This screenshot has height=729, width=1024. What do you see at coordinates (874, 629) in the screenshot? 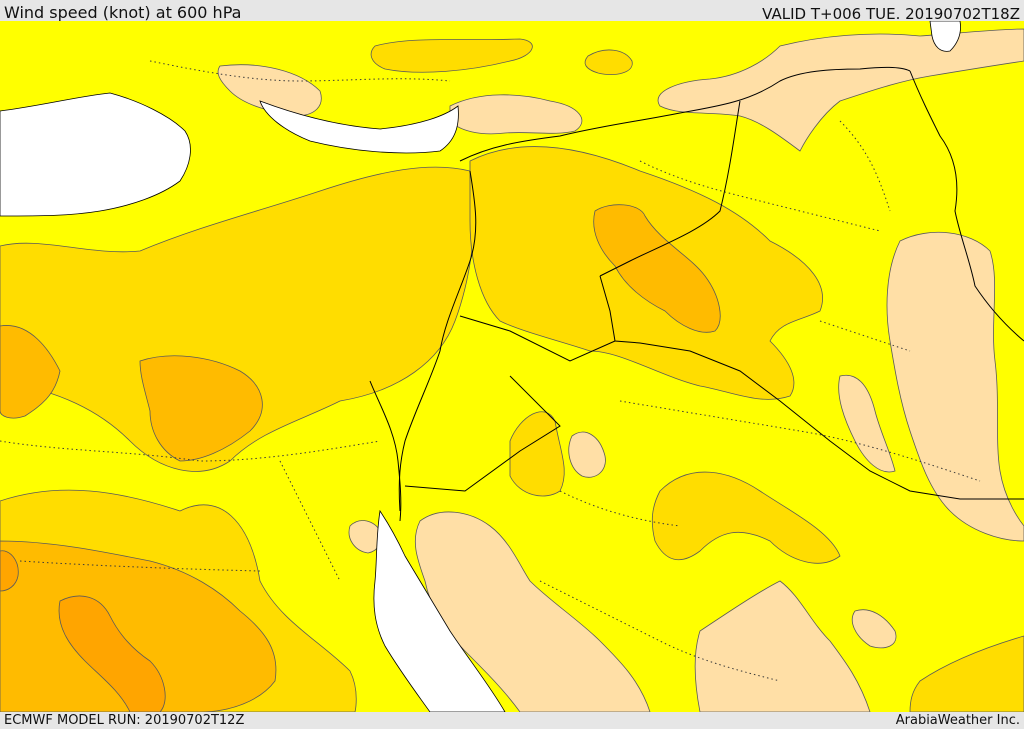
I see `wind-zone-light-gulf` at bounding box center [874, 629].